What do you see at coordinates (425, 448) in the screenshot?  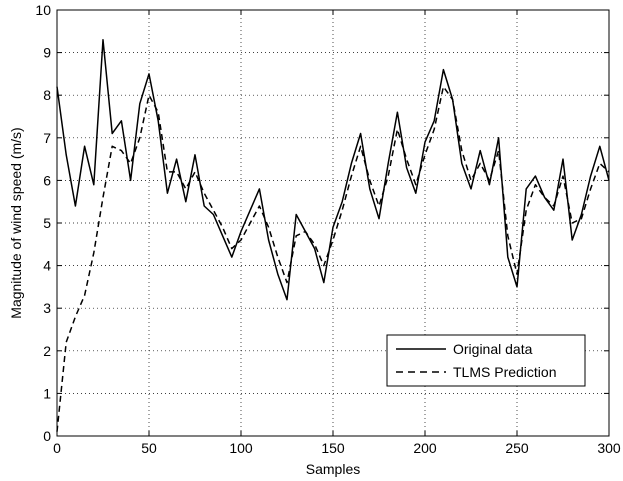 I see `x-tick-label: 200` at bounding box center [425, 448].